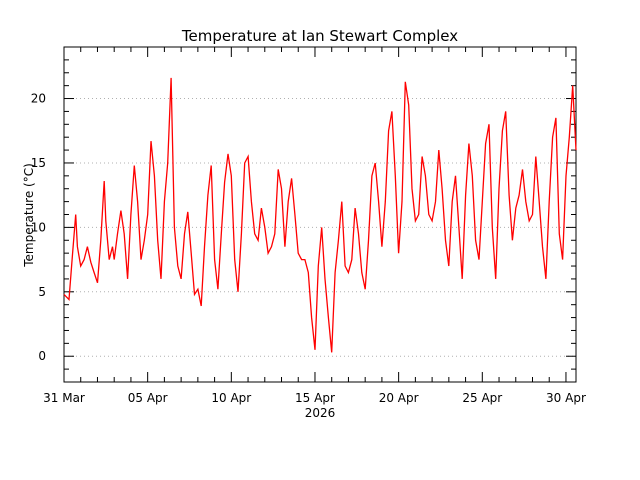 The image size is (640, 480). I want to click on x-tick-label: 20 Apr, so click(399, 398).